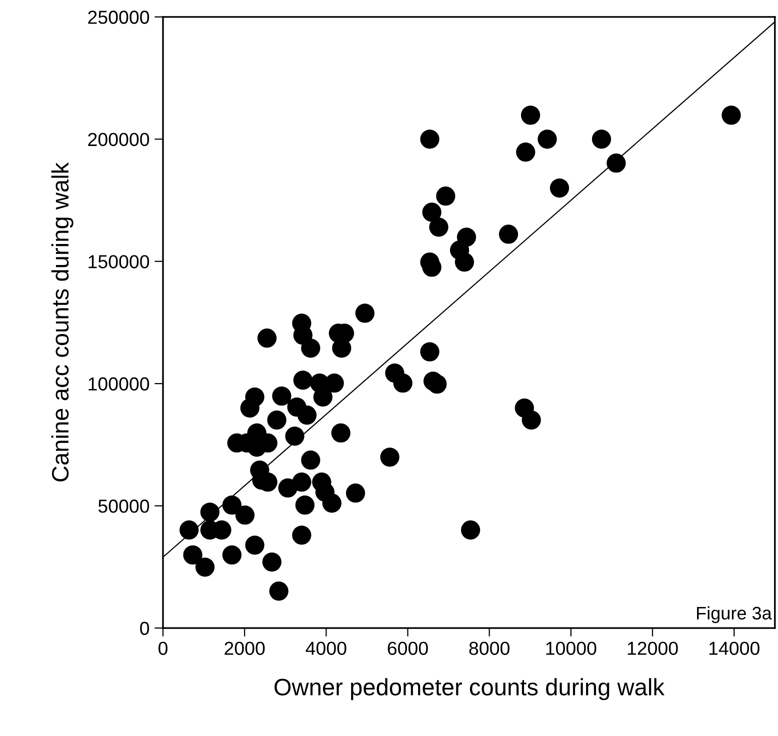 The width and height of the screenshot is (778, 736). Describe the element at coordinates (489, 648) in the screenshot. I see `x-tick-label: 8000` at that location.